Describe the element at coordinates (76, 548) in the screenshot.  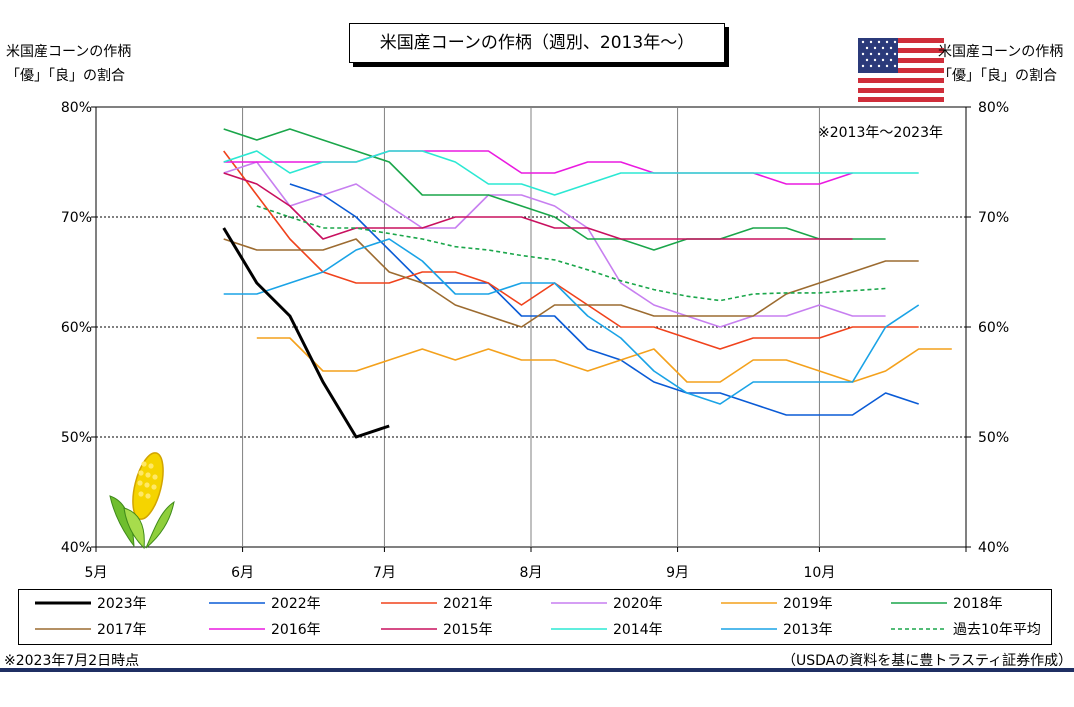
I see `y-tick-label-left: 40%` at that location.